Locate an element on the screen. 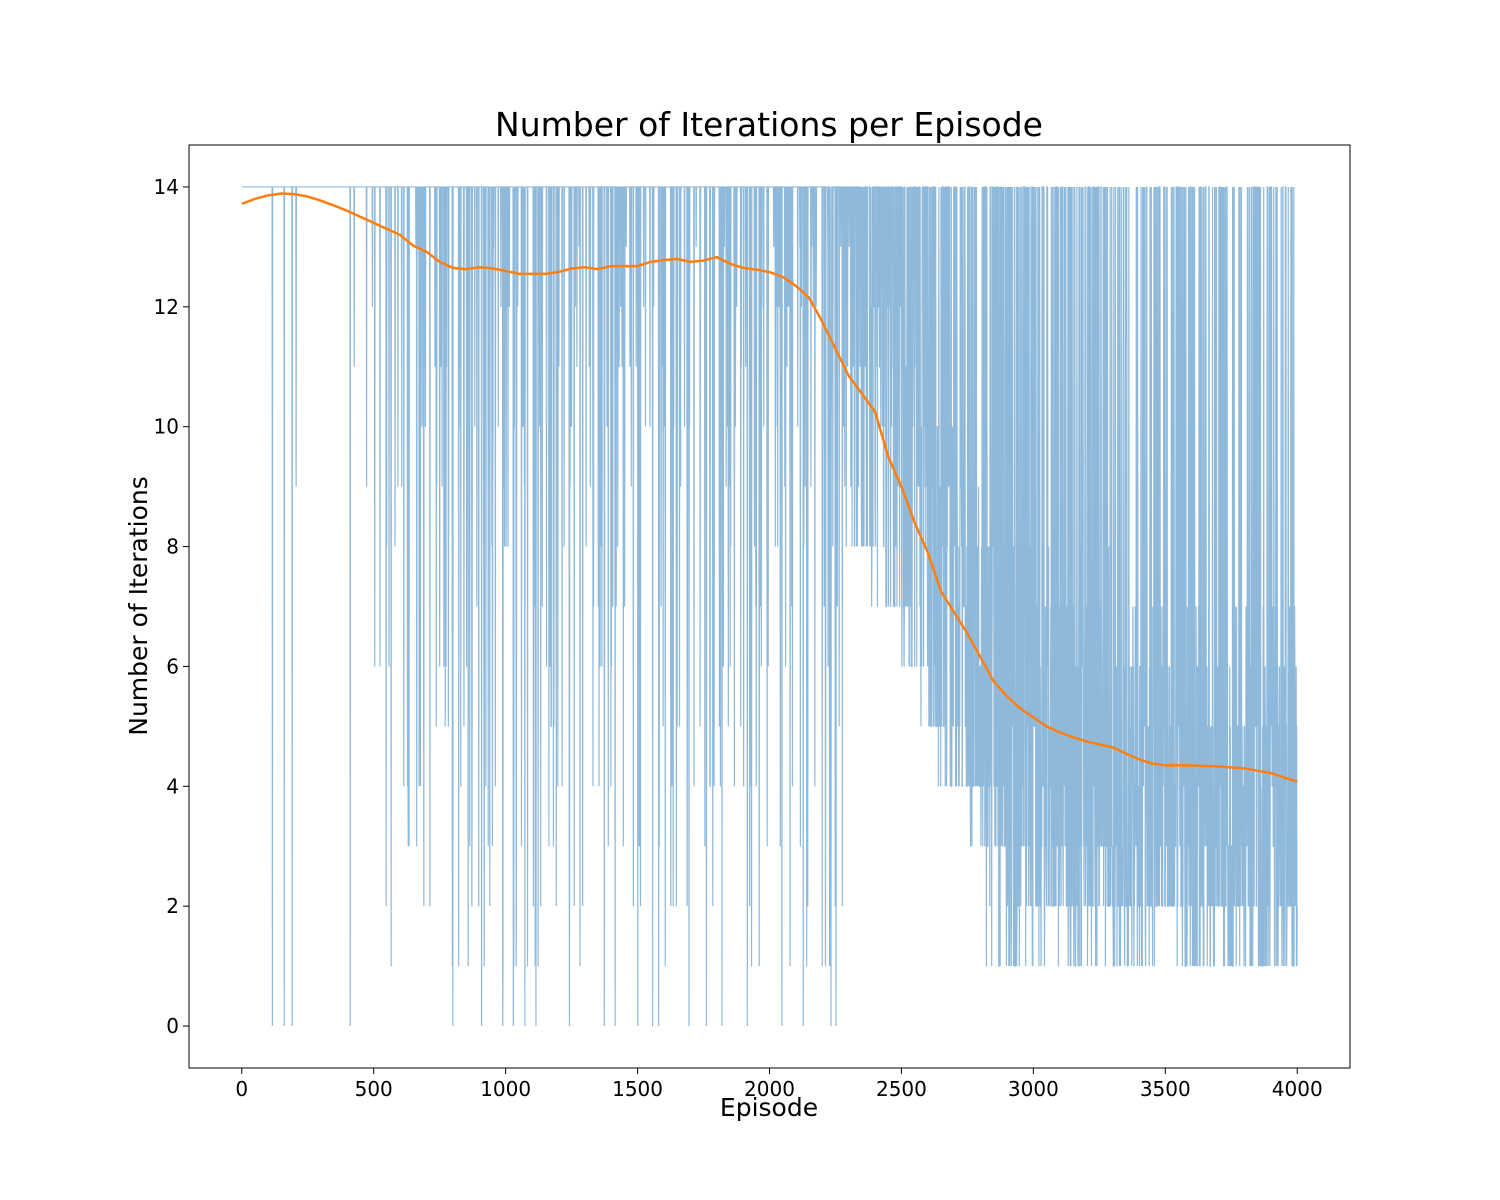 This screenshot has width=1500, height=1200. x-tick-label: 4000 is located at coordinates (1297, 1089).